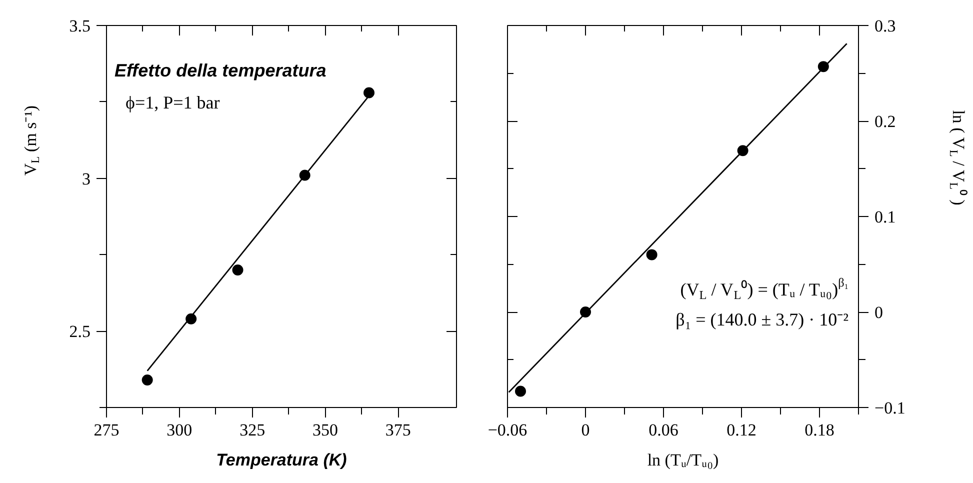 Image resolution: width=973 pixels, height=483 pixels. What do you see at coordinates (325, 430) in the screenshot?
I see `x-tick-label: 350` at bounding box center [325, 430].